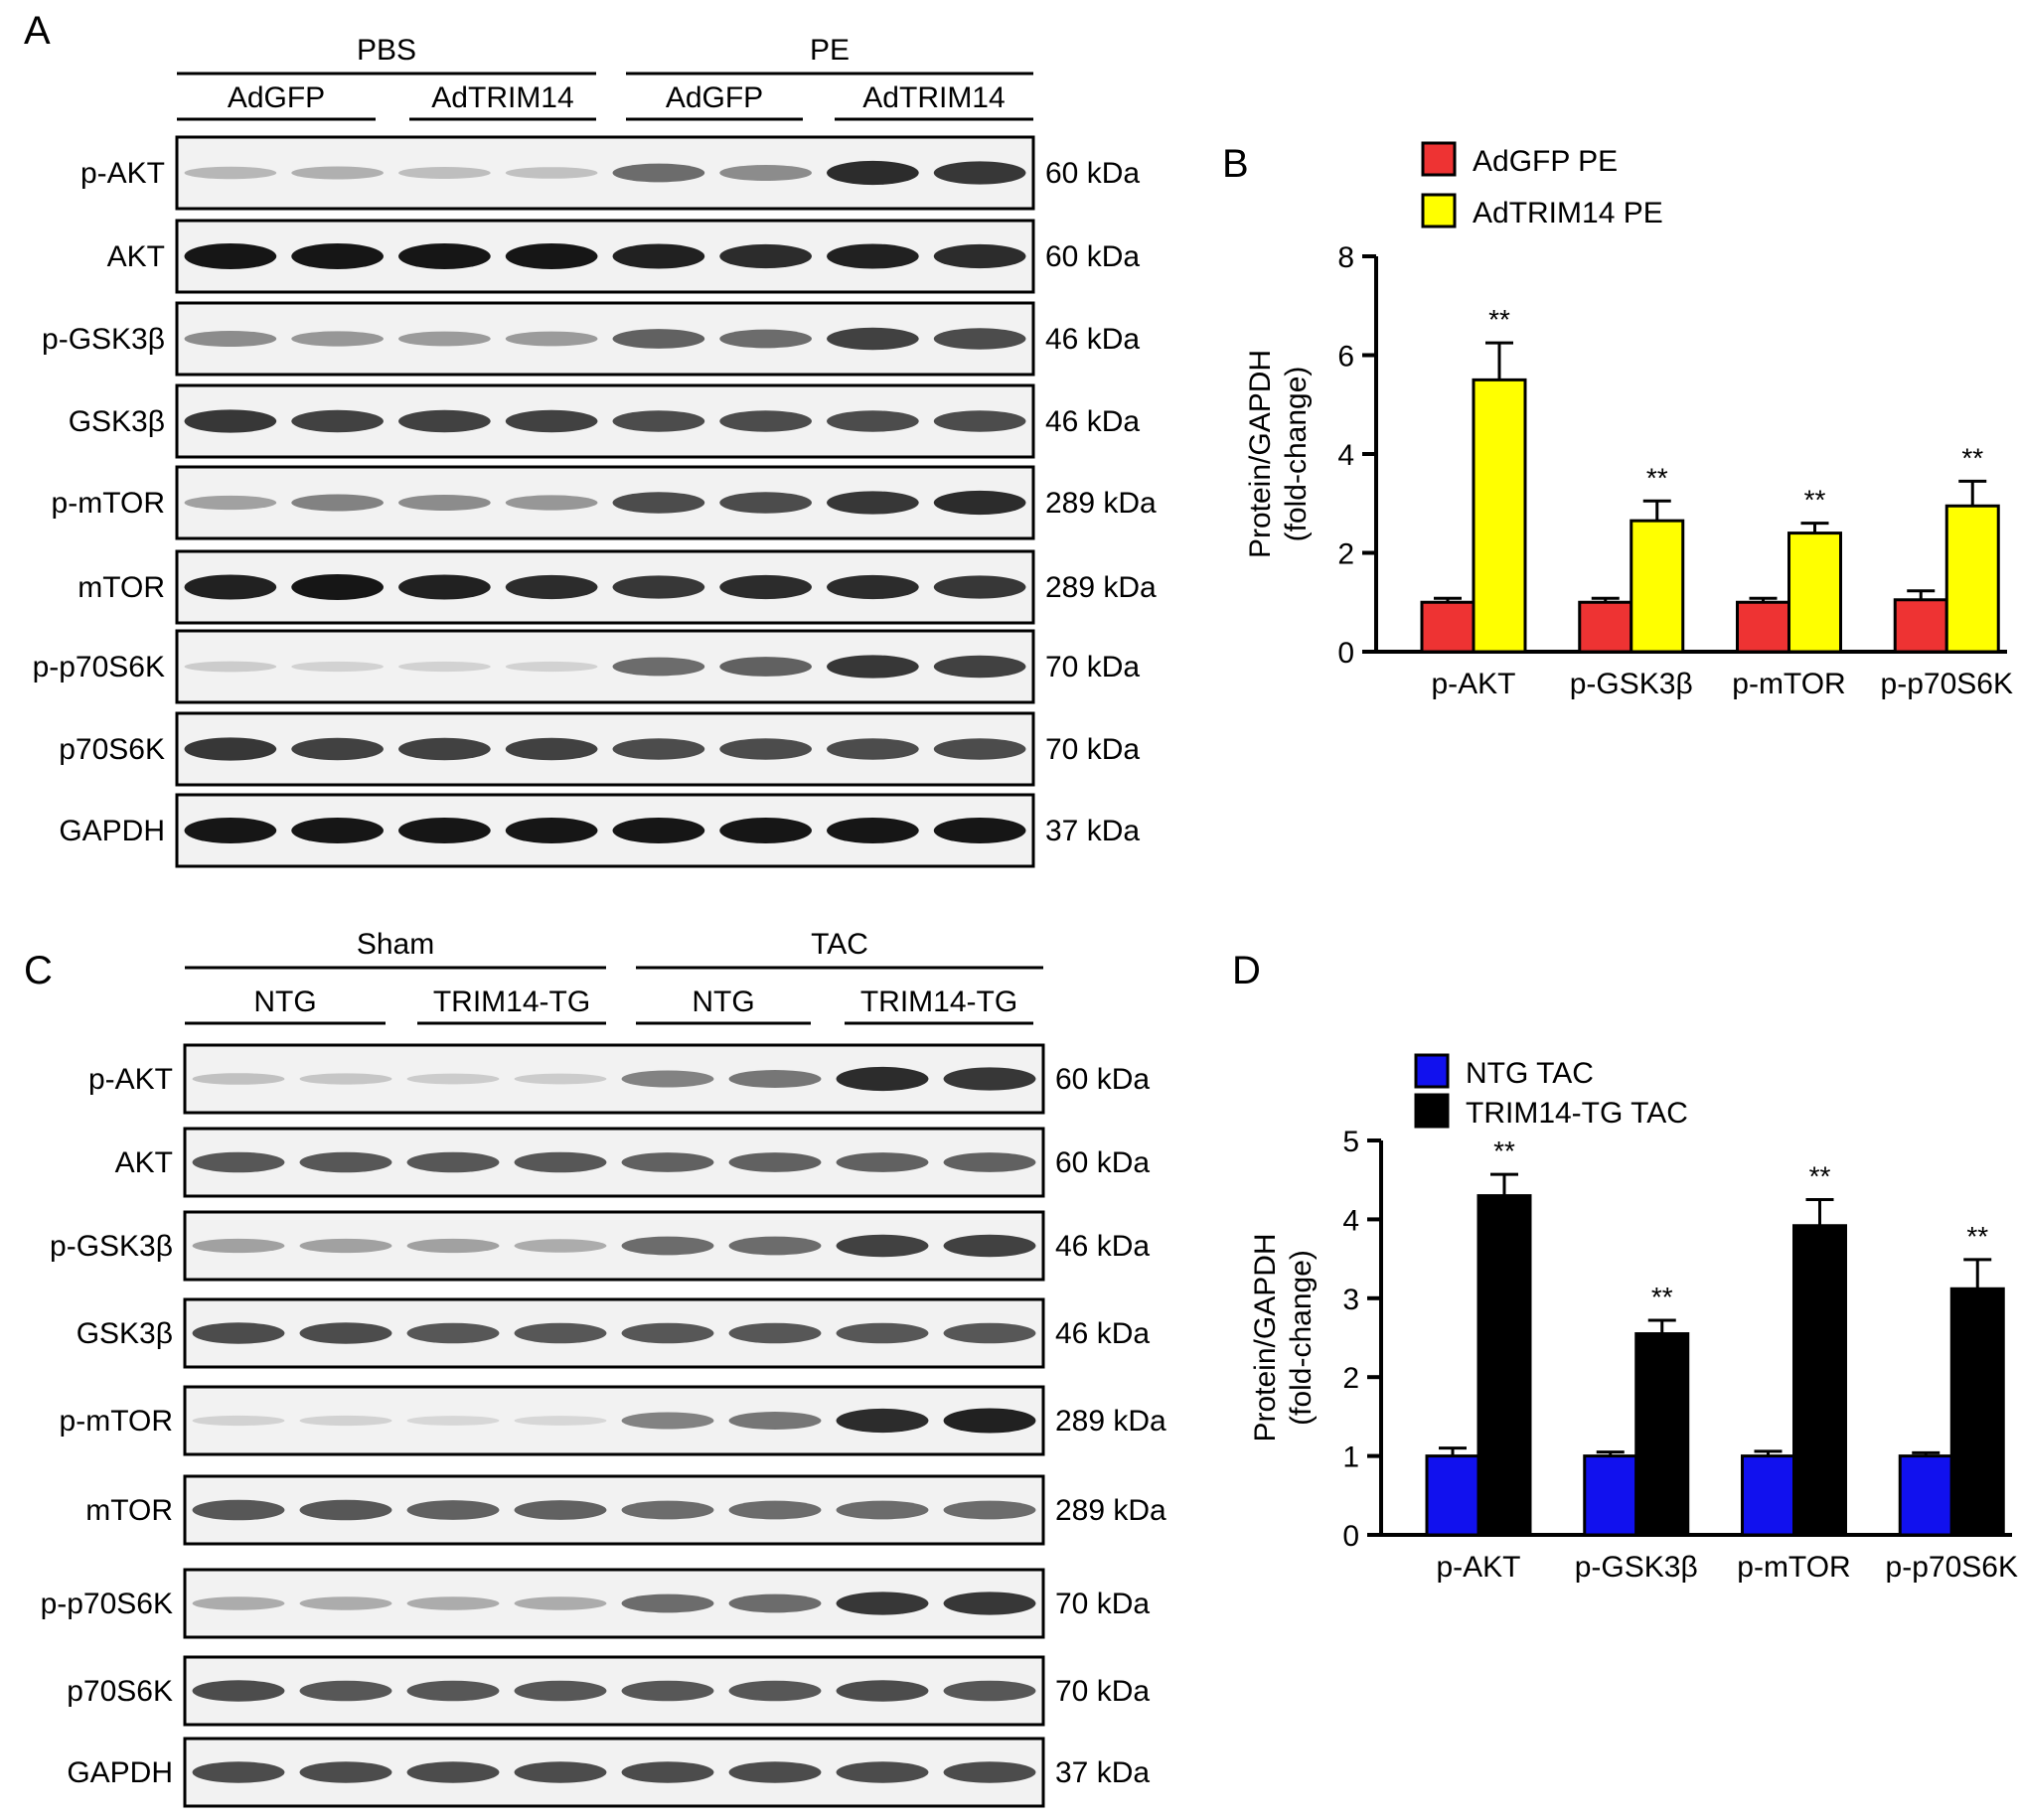 The image size is (2019, 1820). I want to click on blot-protein-label: p-AKT, so click(130, 1079).